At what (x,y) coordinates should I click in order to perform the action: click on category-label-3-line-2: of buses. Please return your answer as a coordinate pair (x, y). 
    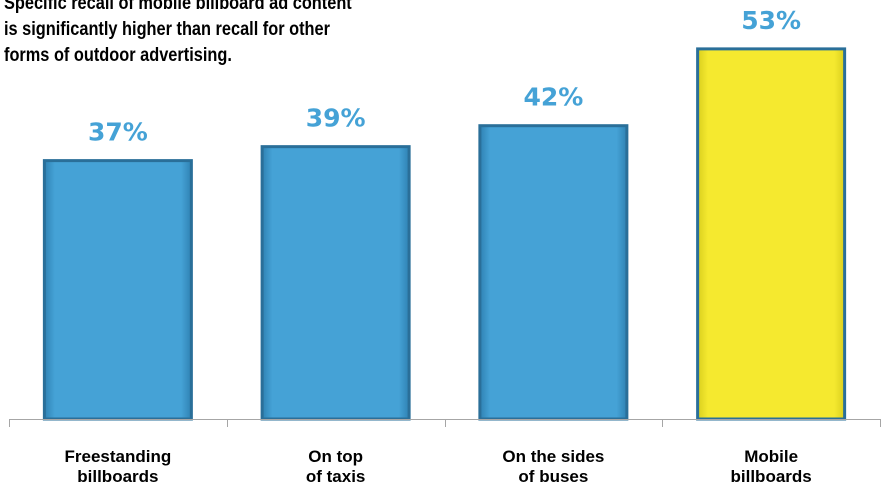
    Looking at the image, I should click on (553, 476).